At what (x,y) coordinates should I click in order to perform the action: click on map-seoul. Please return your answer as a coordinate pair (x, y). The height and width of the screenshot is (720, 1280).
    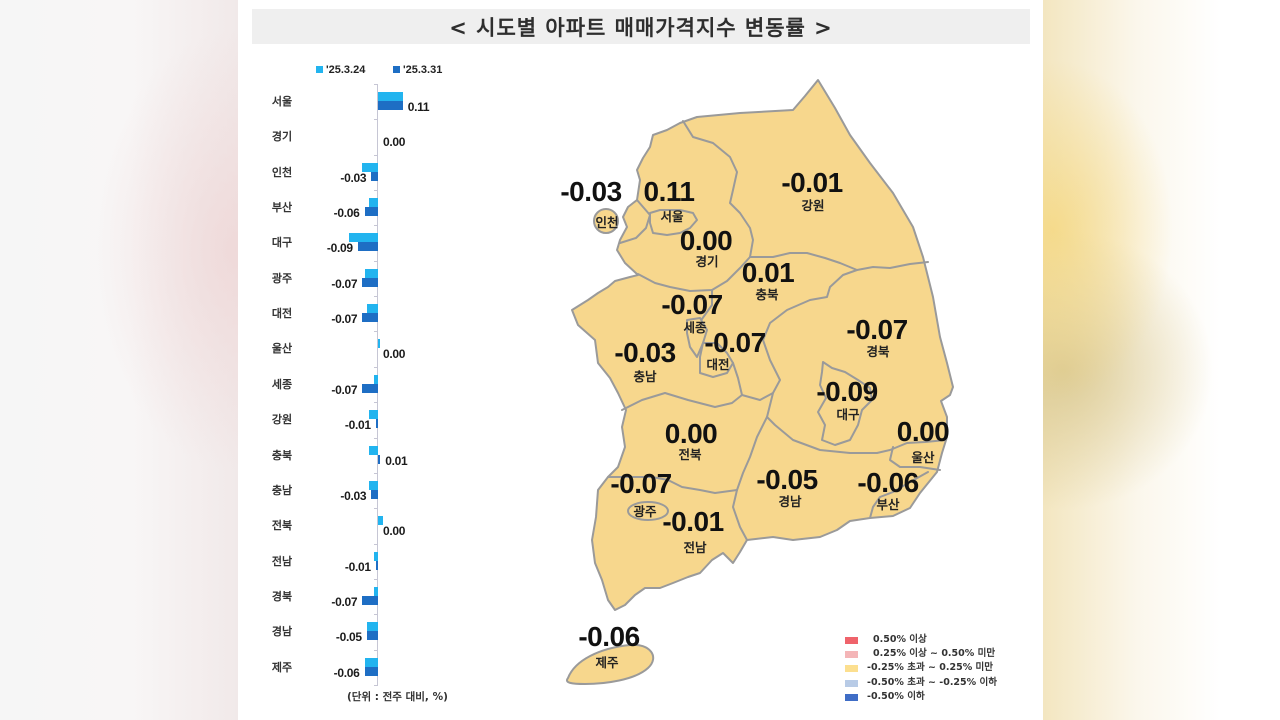
    Looking at the image, I should click on (673, 222).